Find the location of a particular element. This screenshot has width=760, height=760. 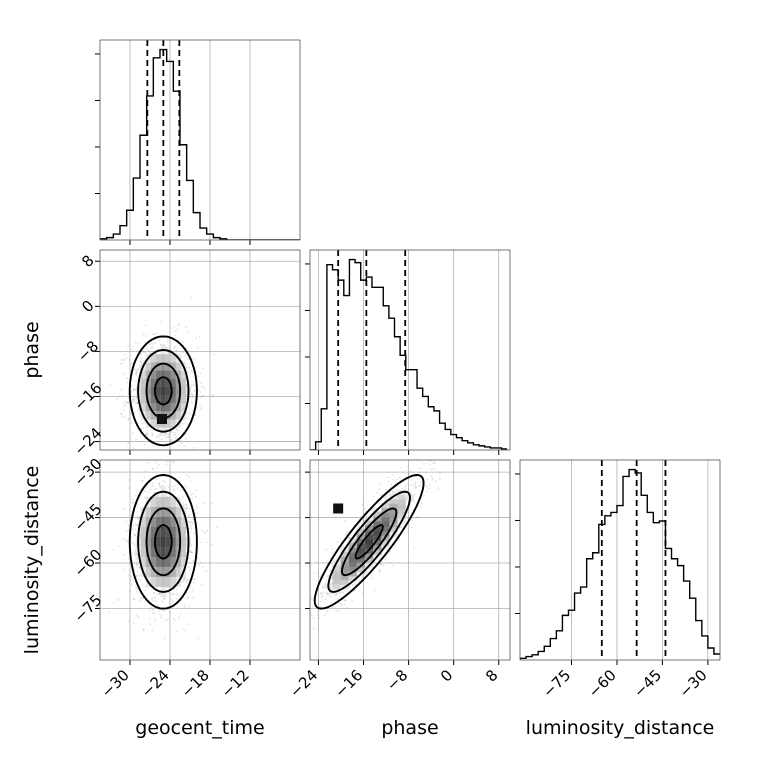

x-axis-label-phase: phase is located at coordinates (409, 728).